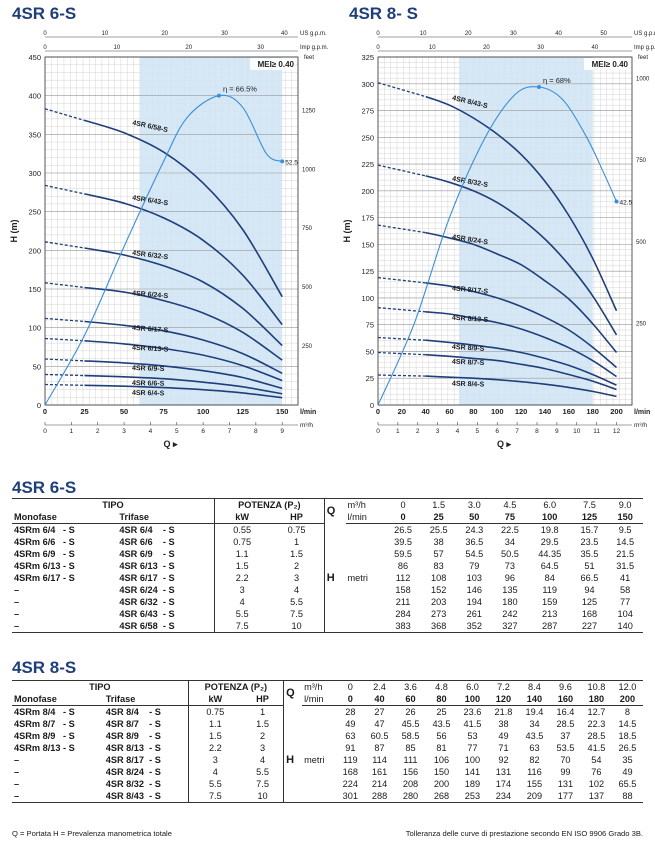  Describe the element at coordinates (34, 250) in the screenshot. I see `c1-ytick-label: 200` at that location.